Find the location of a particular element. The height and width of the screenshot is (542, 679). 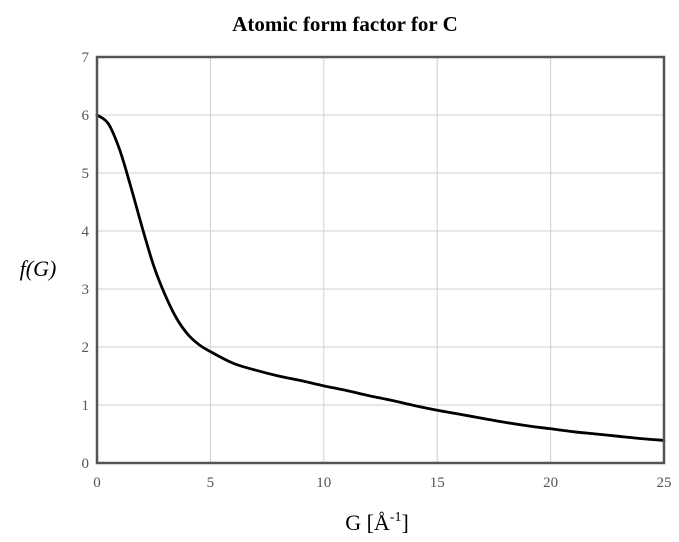

x-tick-label: 0 is located at coordinates (97, 483).